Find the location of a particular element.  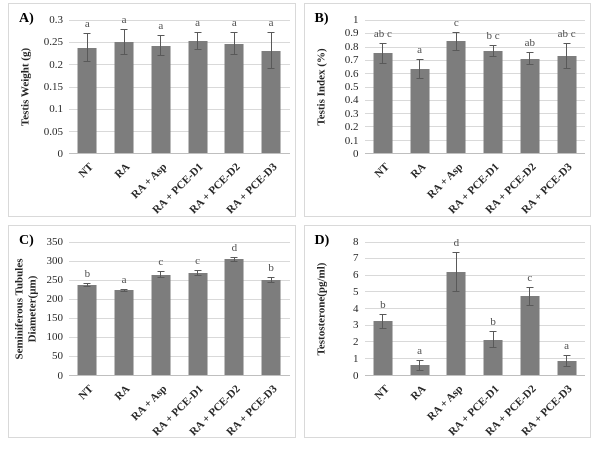

y-axis-ticks: 8 7 6 5 4 3 2 1 0 is located at coordinates (346, 309).